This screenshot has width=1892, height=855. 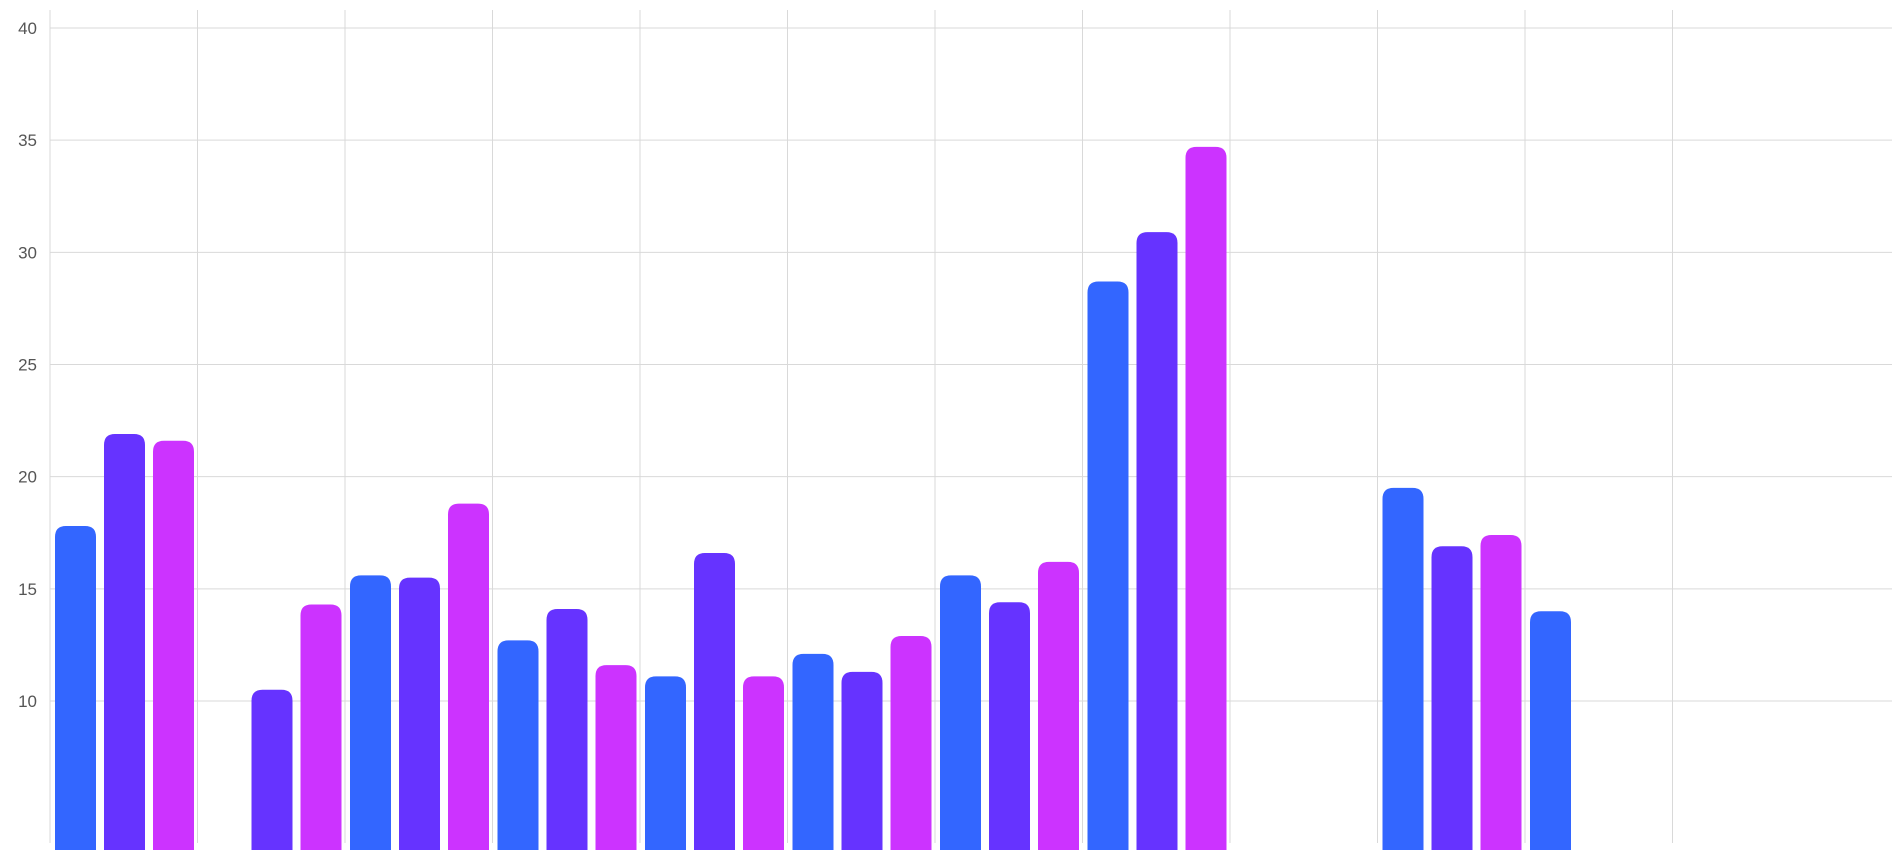 I want to click on y-axis-ticks: 10 15 20 25 30 35 40, so click(x=27, y=365).